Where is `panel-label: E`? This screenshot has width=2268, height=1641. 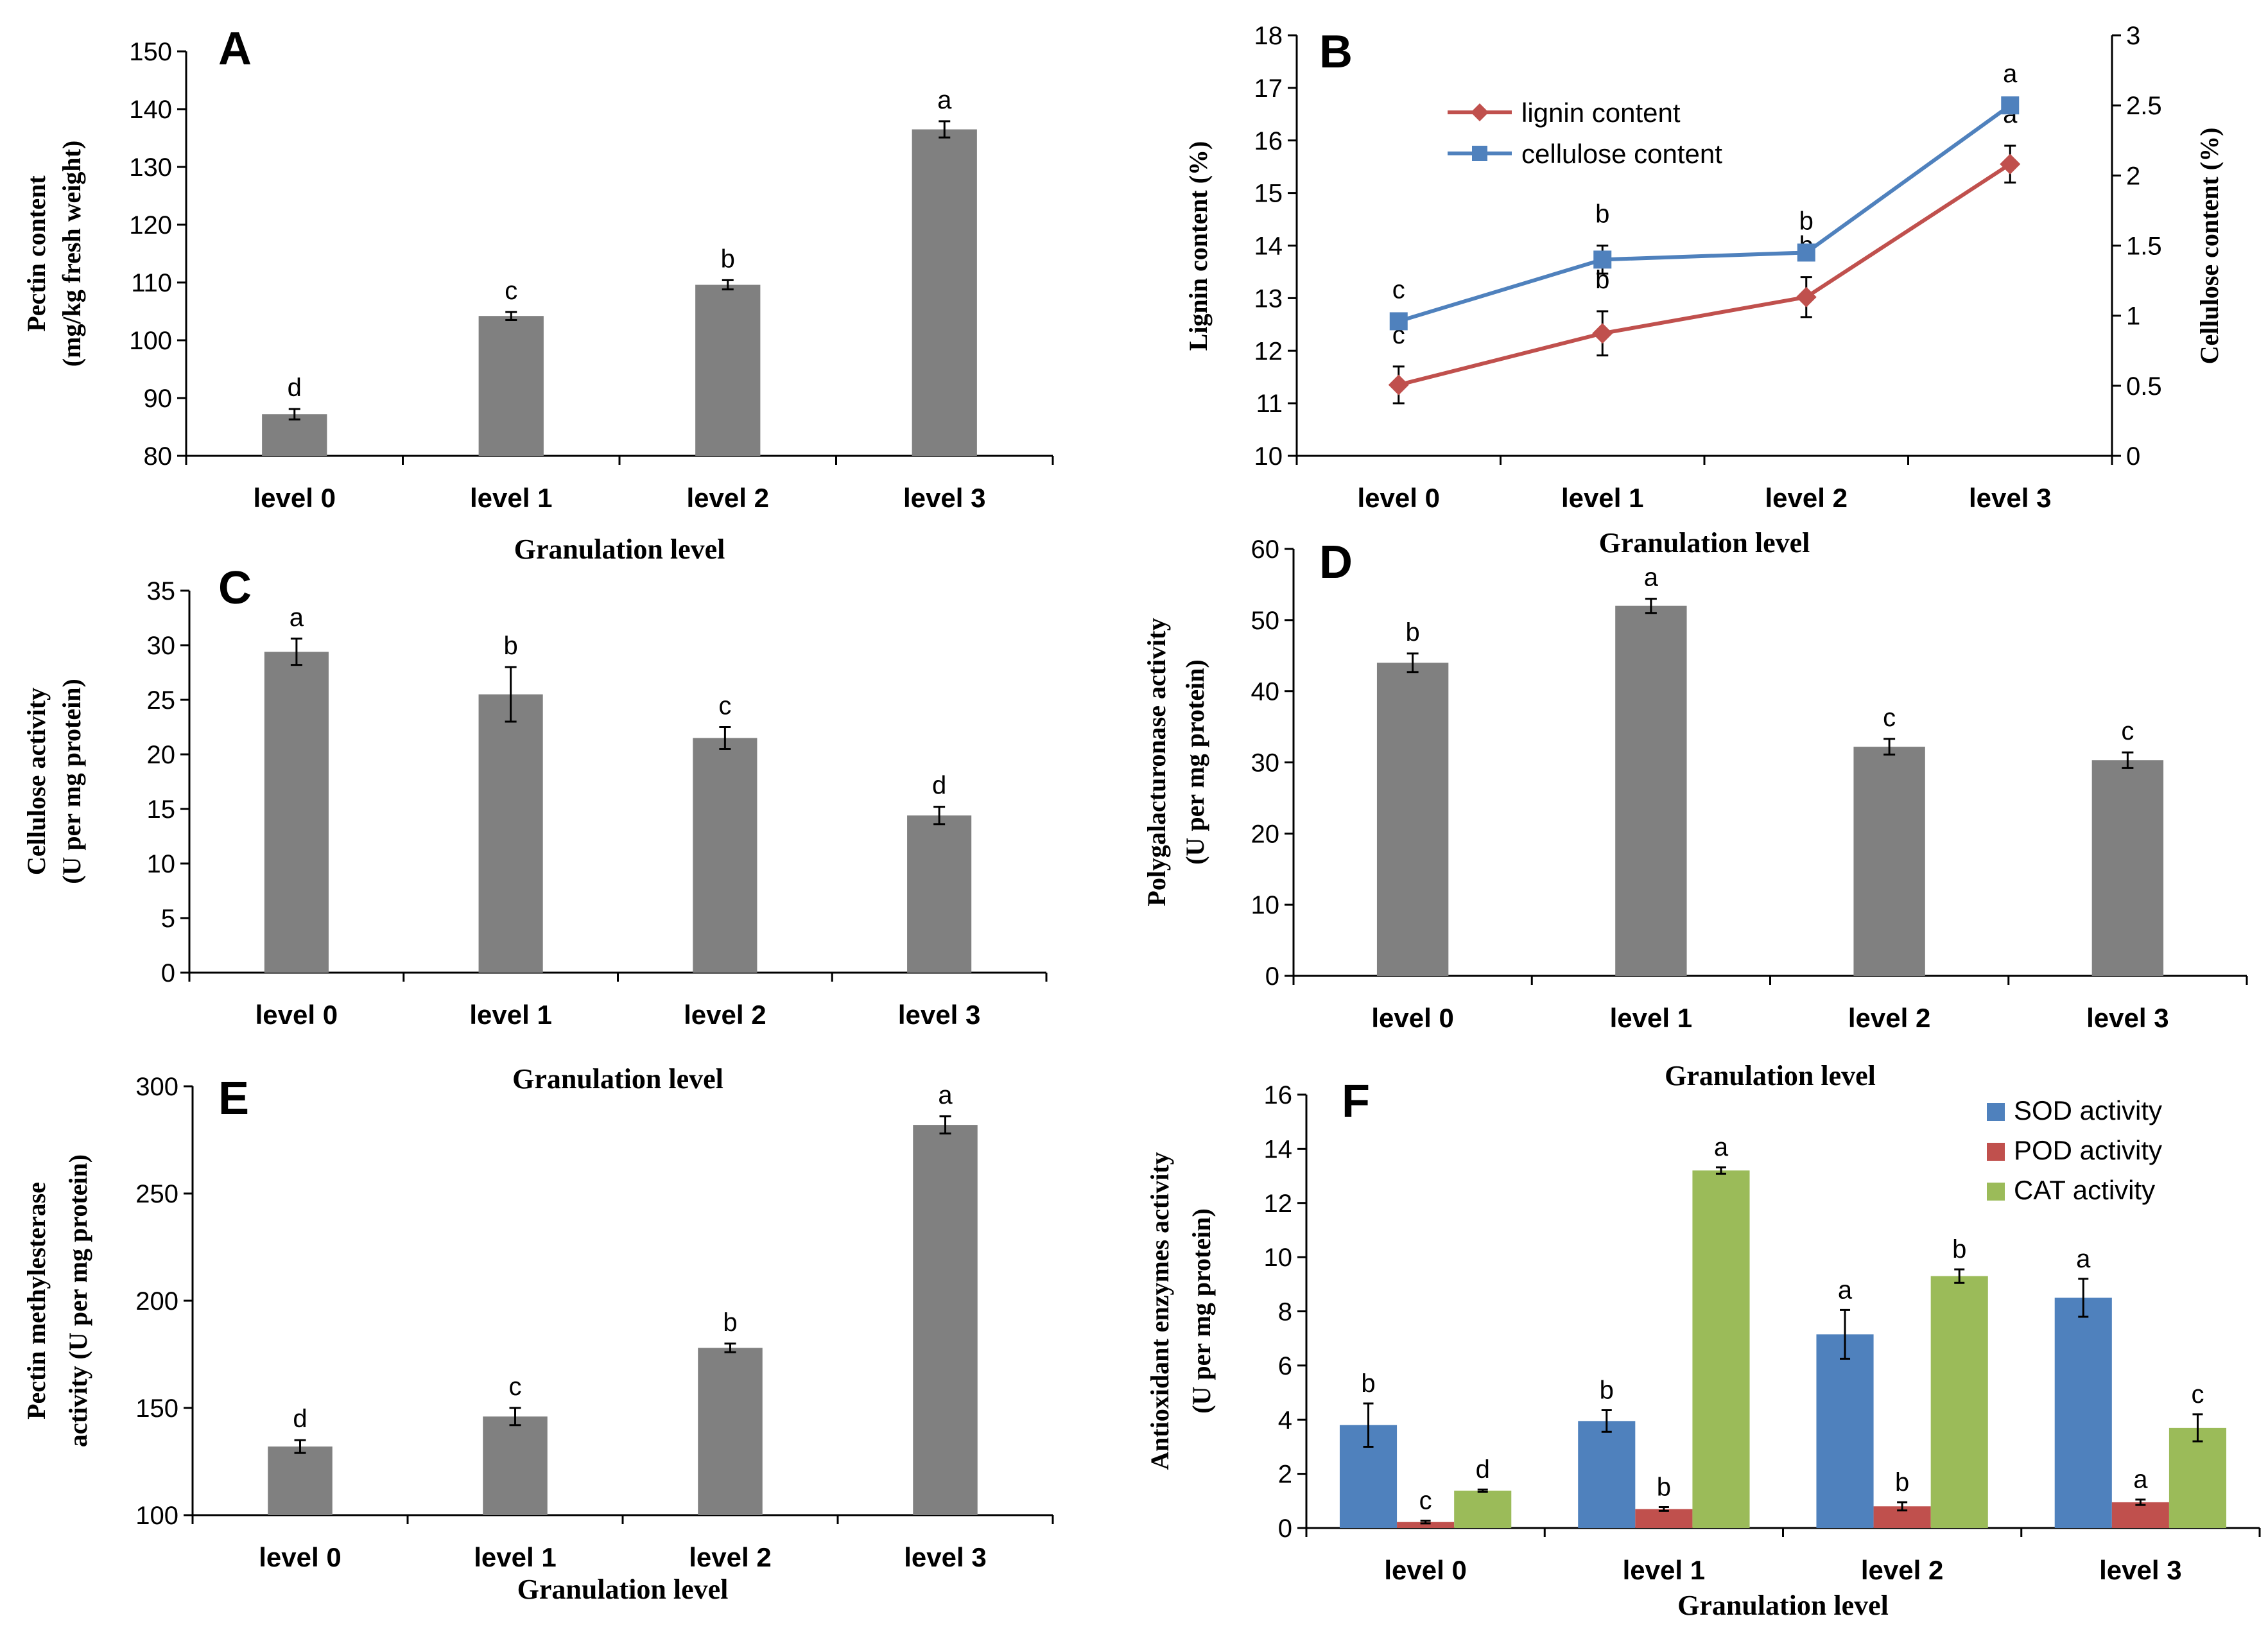
panel-label: E is located at coordinates (233, 1098).